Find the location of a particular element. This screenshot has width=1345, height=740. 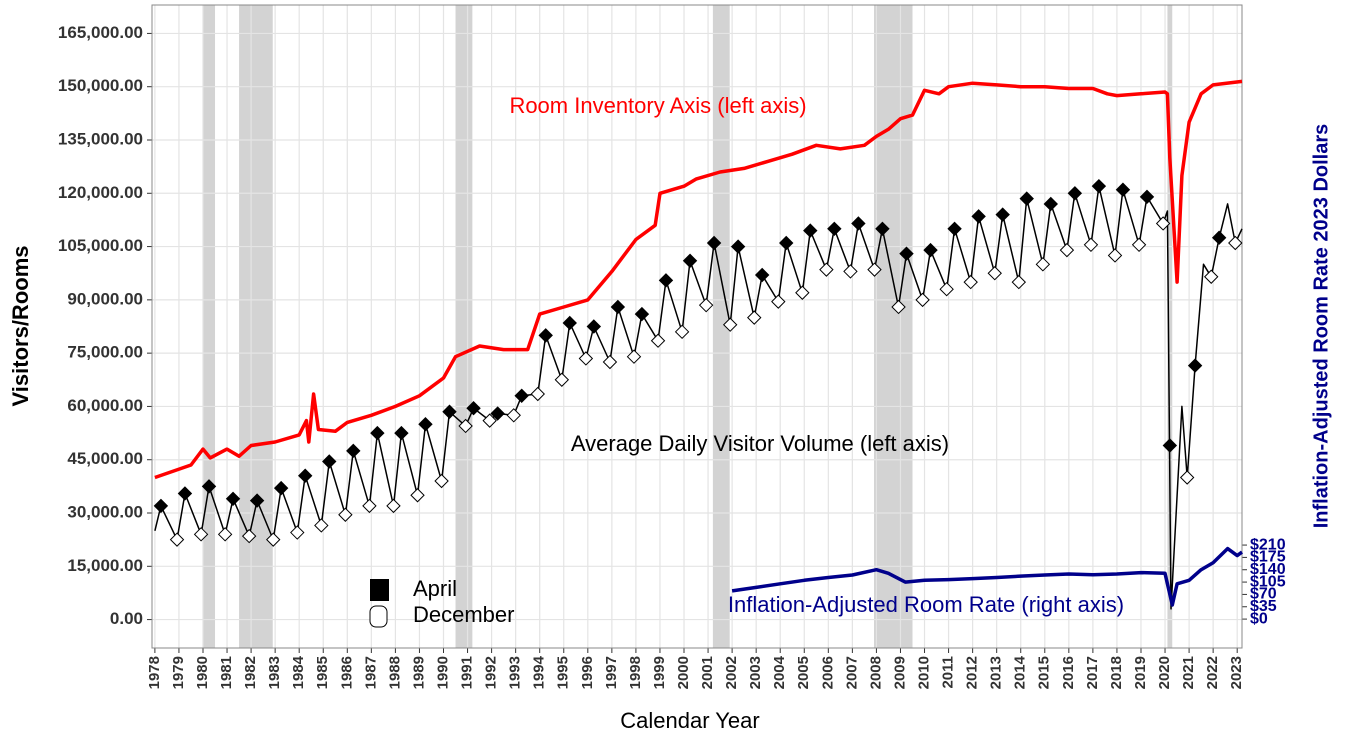

y-tick-label: 30,000.00 is located at coordinates (105, 511).